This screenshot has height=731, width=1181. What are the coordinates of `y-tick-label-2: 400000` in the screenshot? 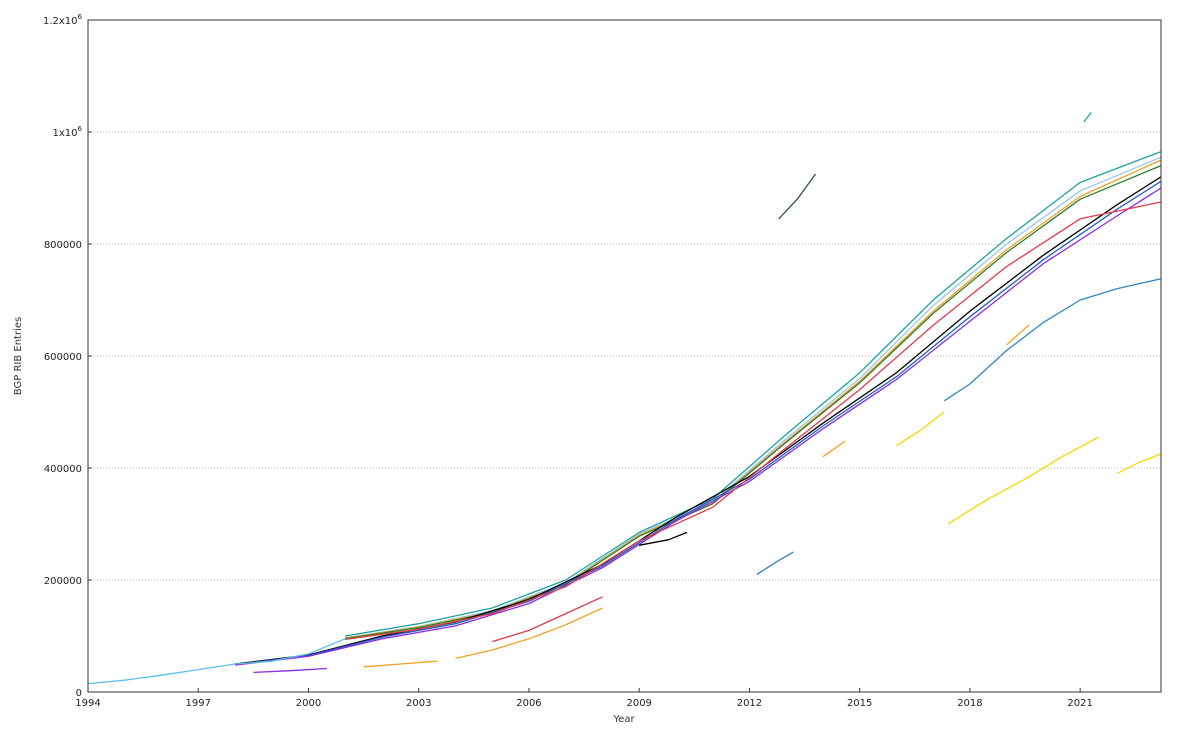 It's located at (63, 469).